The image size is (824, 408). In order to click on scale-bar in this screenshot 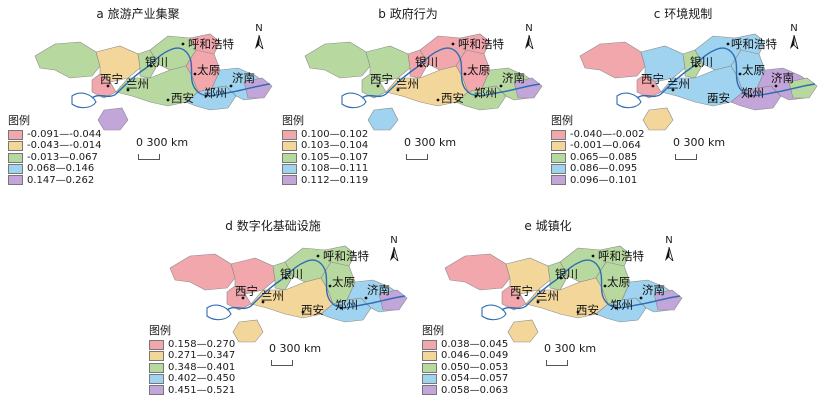, I will do `click(686, 157)`.